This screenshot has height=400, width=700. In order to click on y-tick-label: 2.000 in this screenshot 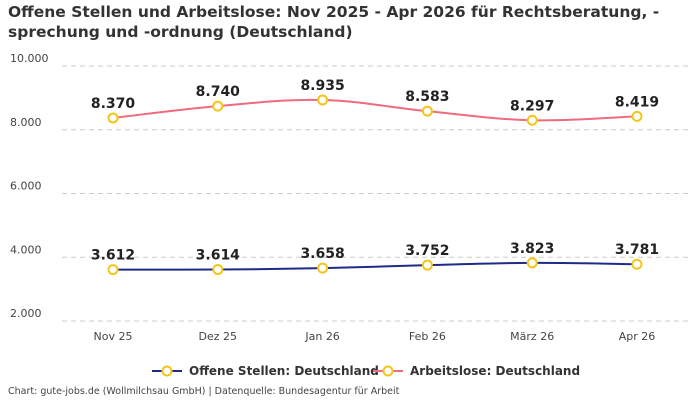, I will do `click(26, 313)`.